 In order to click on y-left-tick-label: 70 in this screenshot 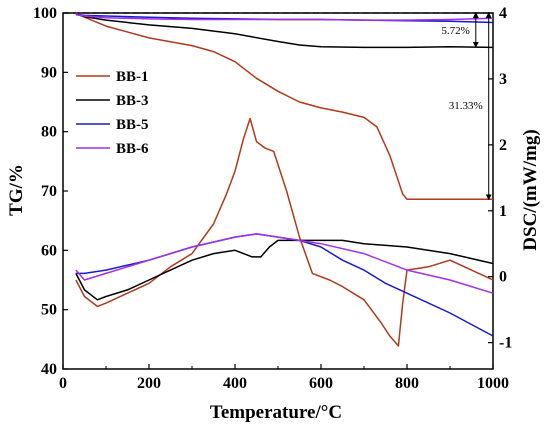, I will do `click(49, 191)`.